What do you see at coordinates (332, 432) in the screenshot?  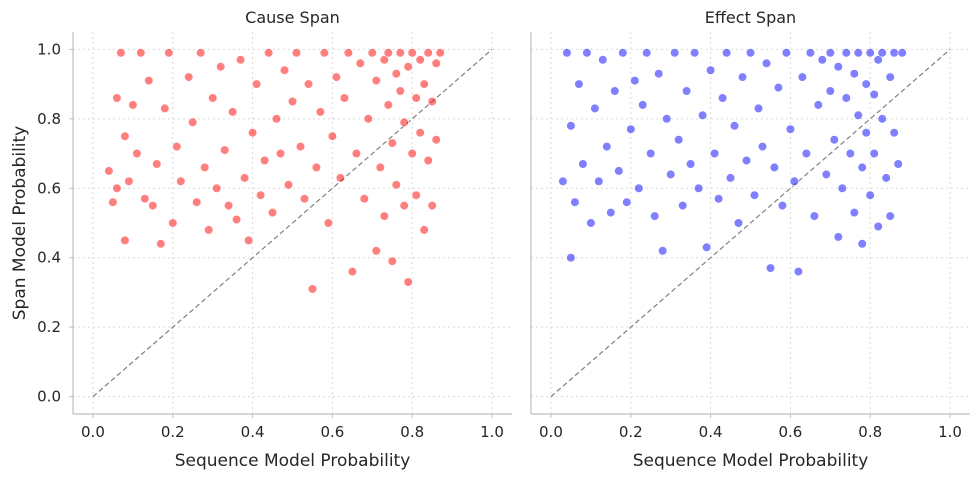 I see `cause-x-tick-label-3: 0.6` at bounding box center [332, 432].